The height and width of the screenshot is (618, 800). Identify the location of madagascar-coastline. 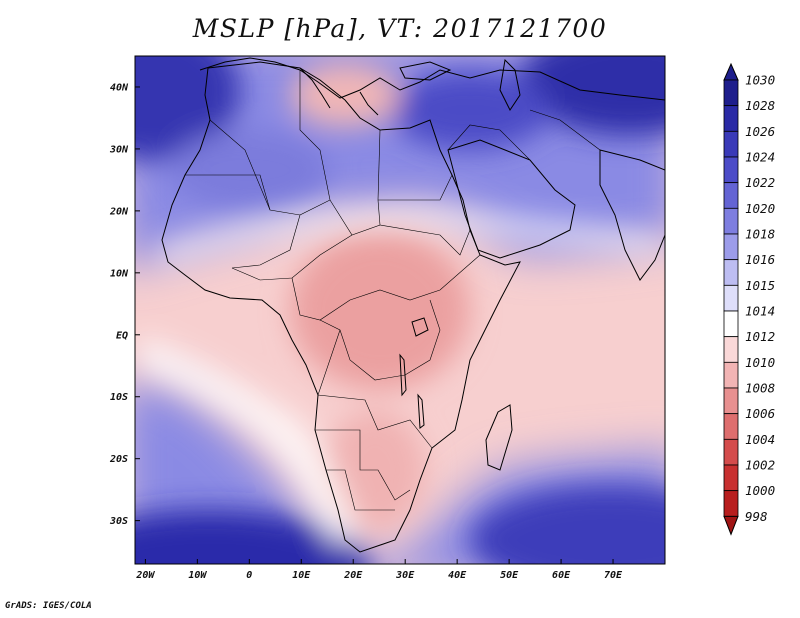
(499, 437).